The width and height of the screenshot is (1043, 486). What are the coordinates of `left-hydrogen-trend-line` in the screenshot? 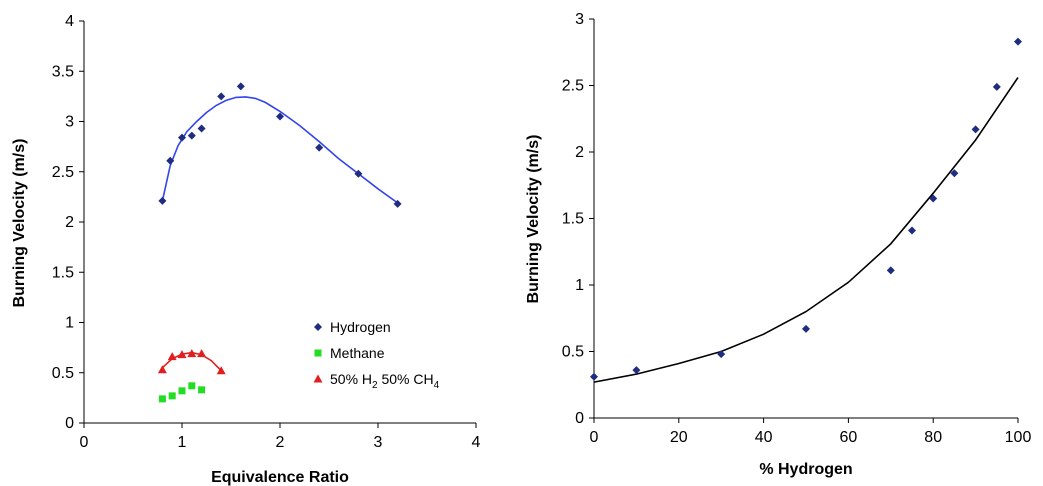 It's located at (280, 150).